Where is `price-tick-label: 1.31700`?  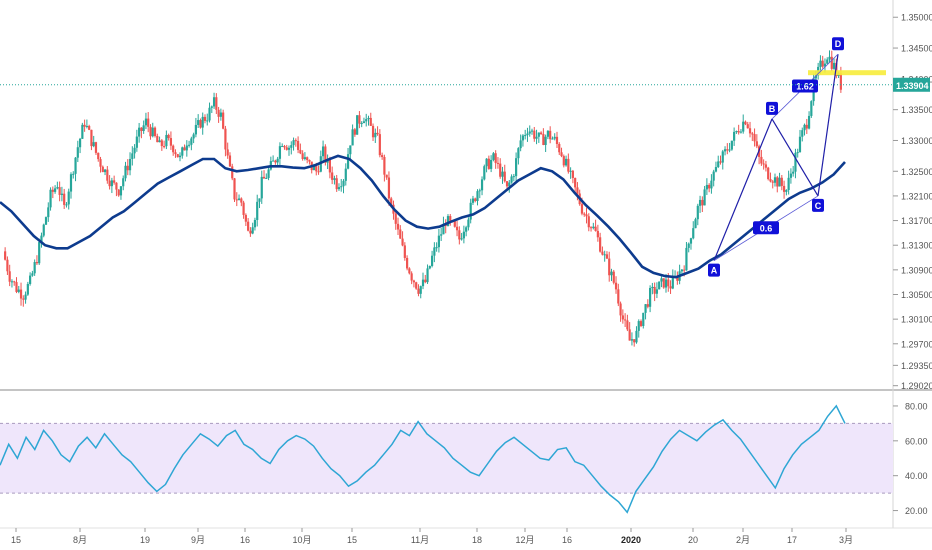
price-tick-label: 1.31700 is located at coordinates (916, 221).